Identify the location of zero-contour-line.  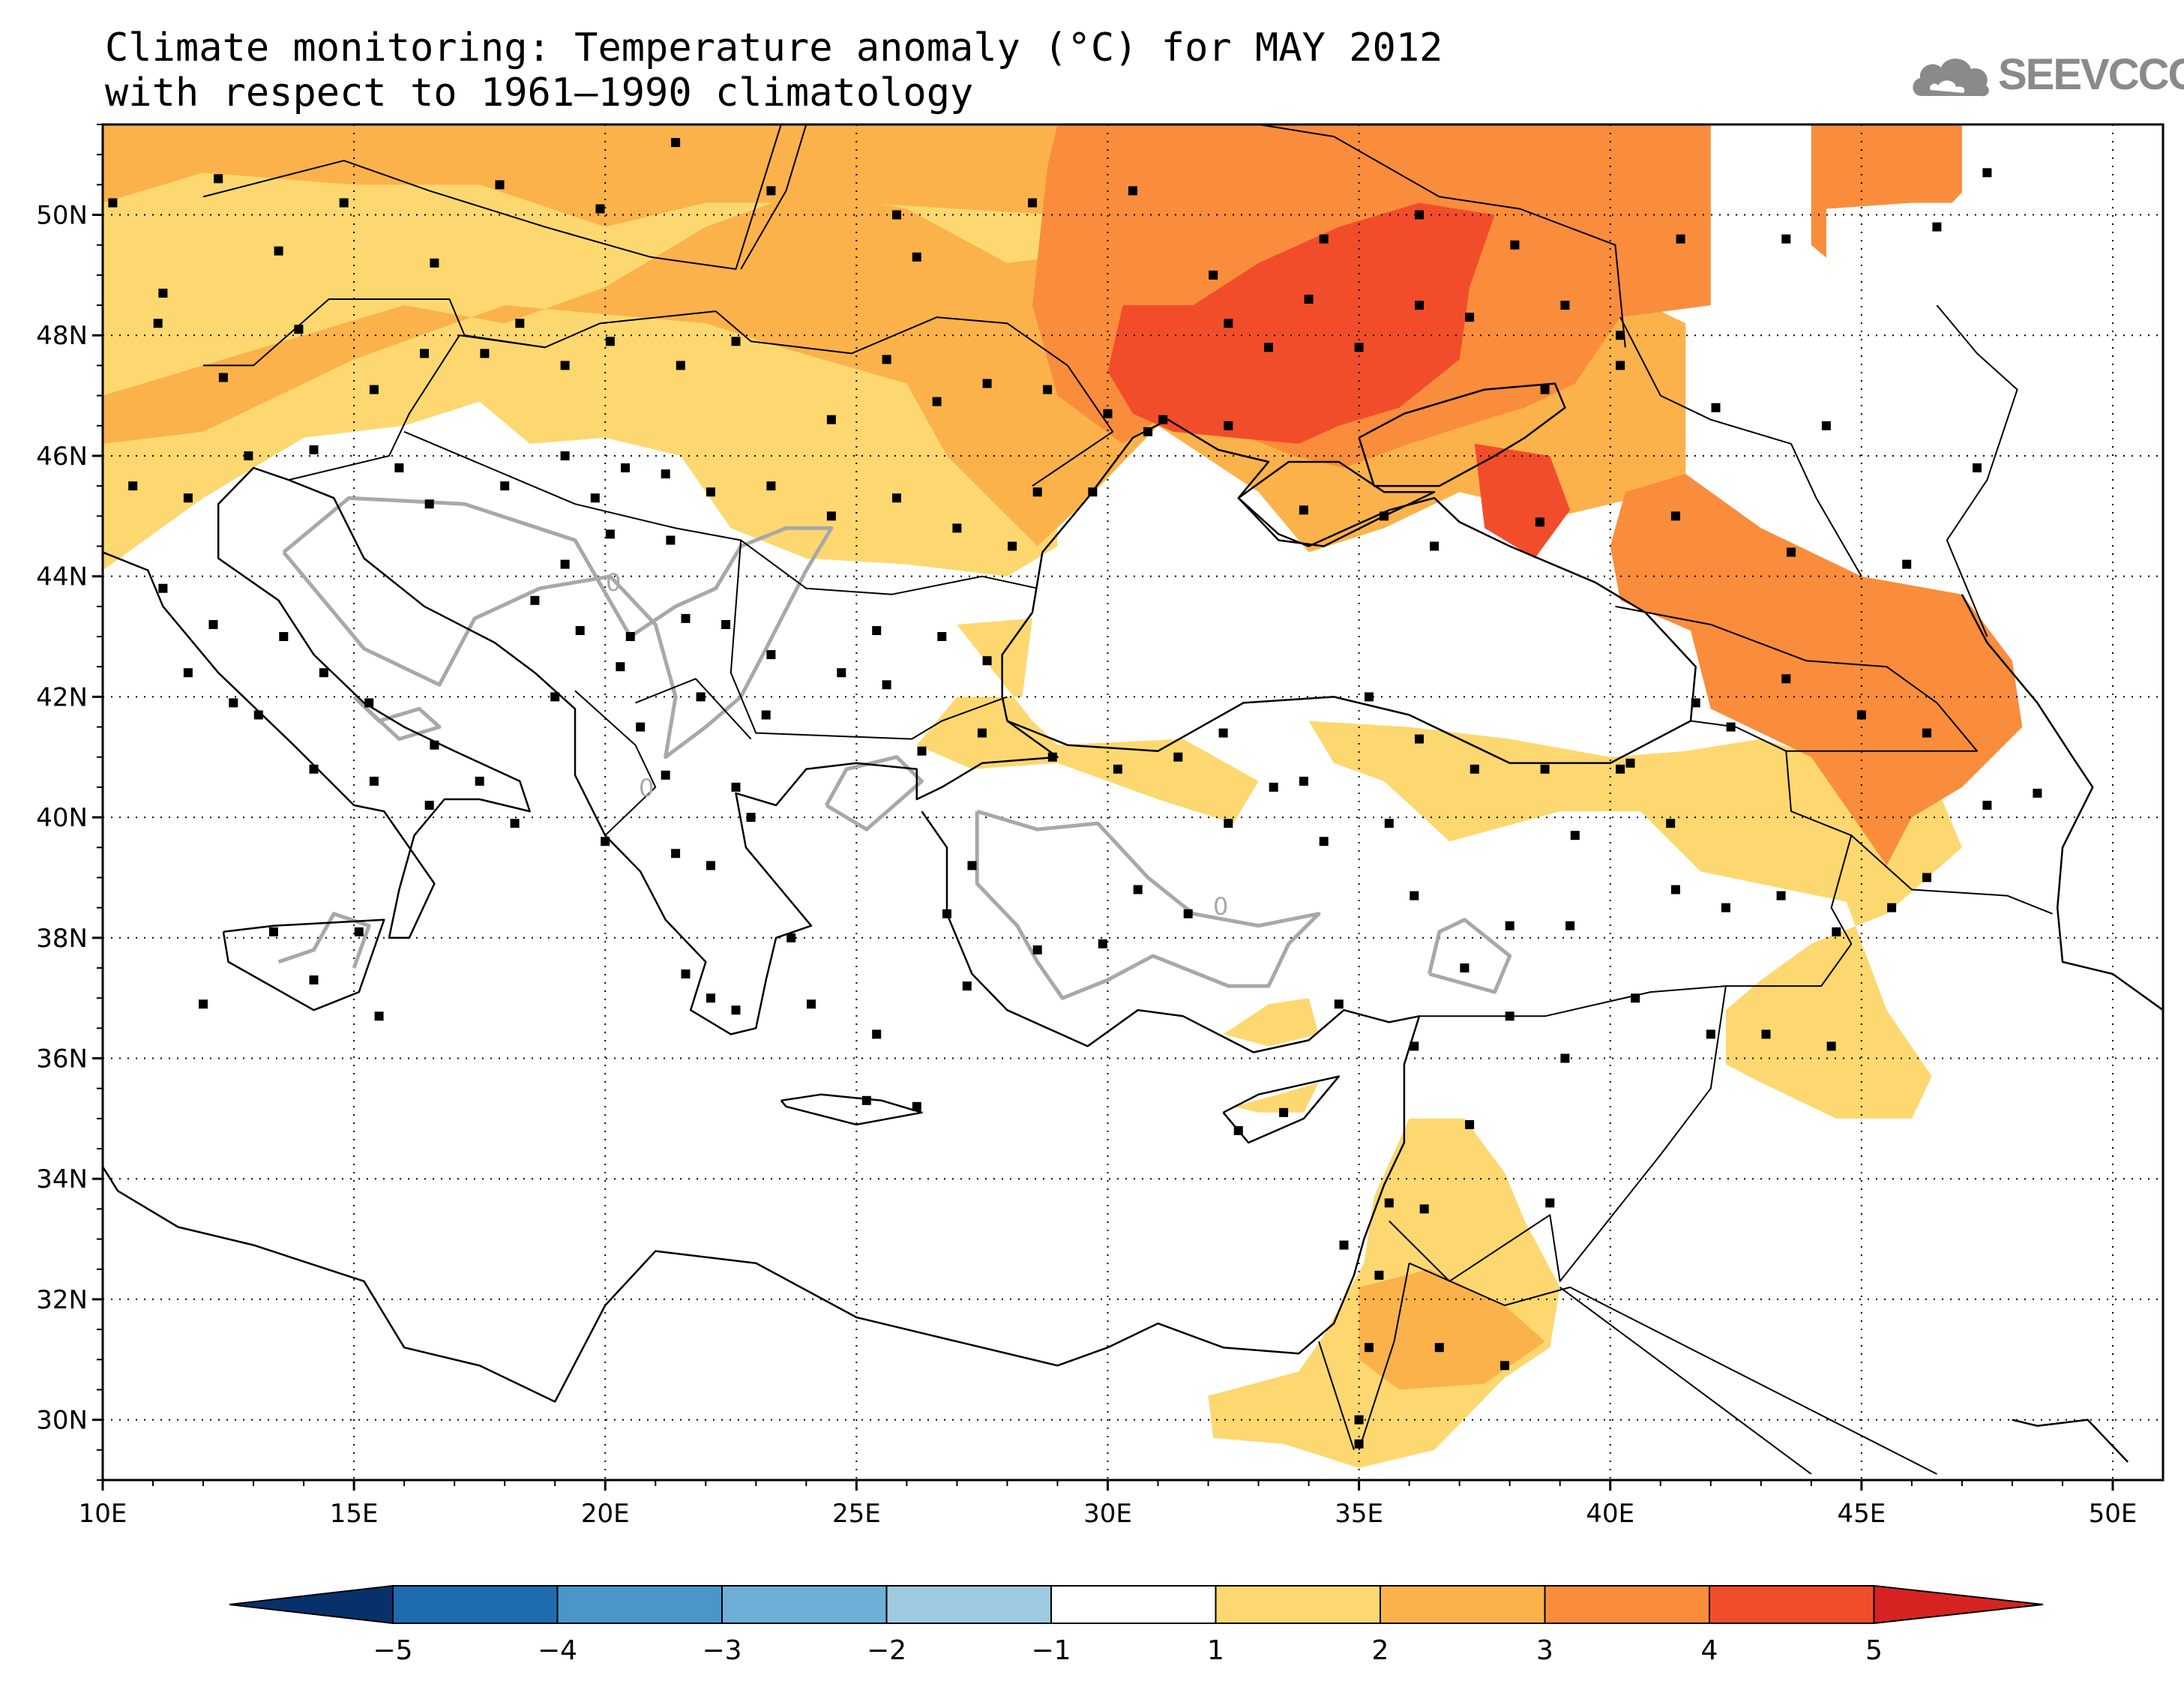
(397, 718).